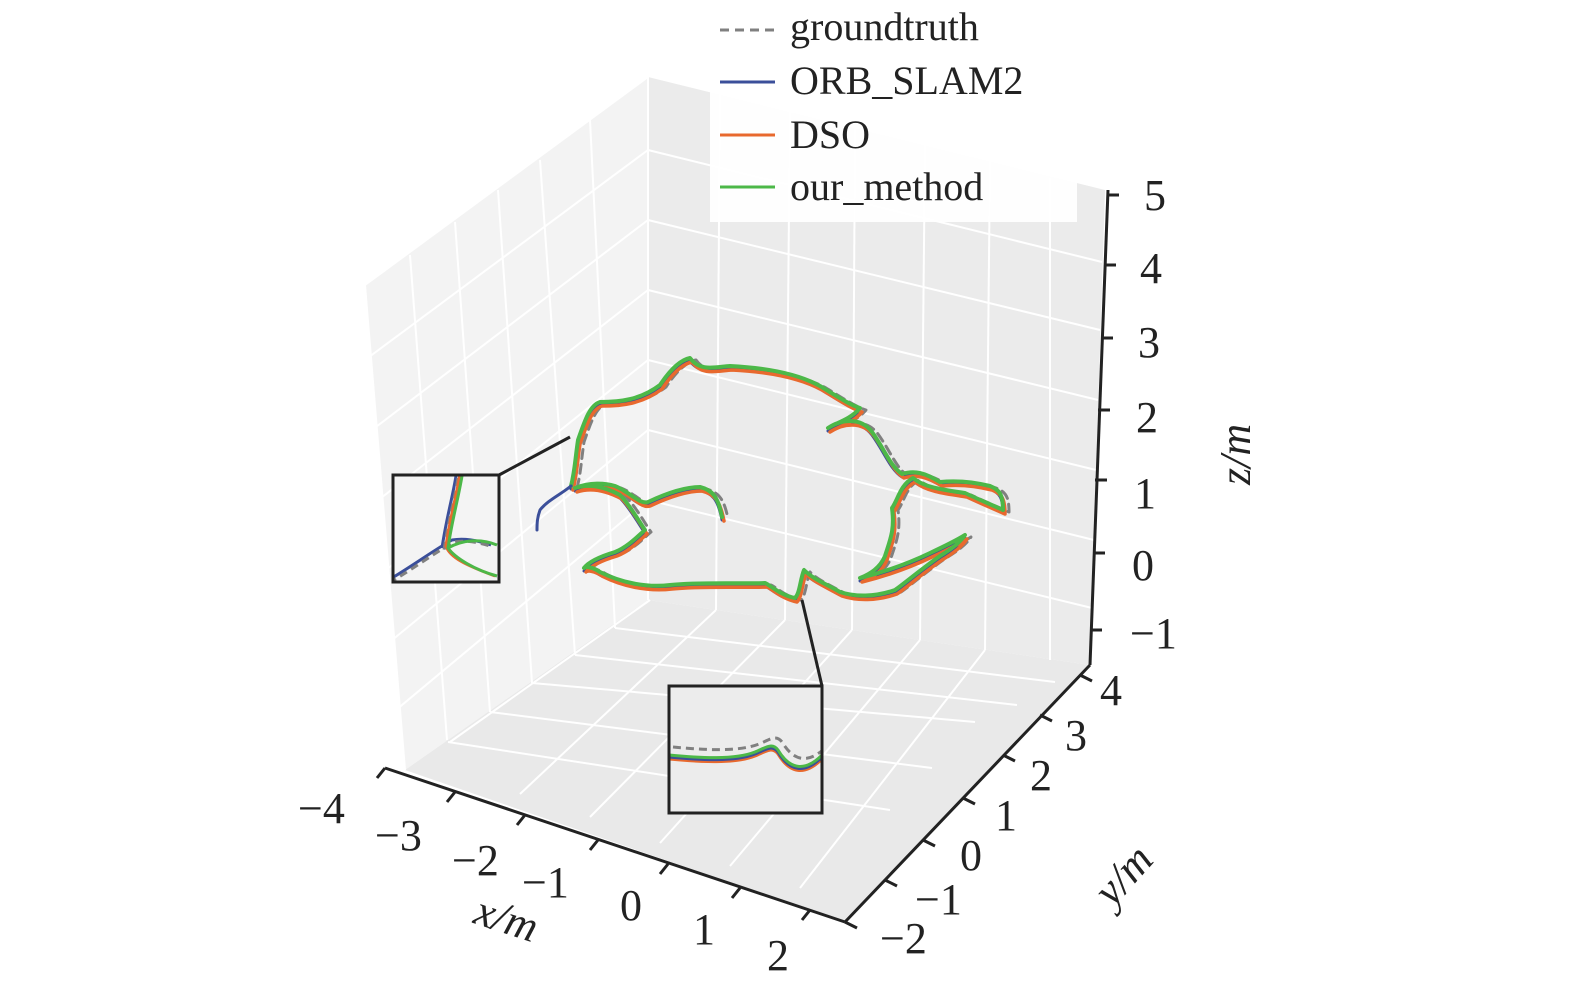 This screenshot has width=1575, height=994. Describe the element at coordinates (1122, 876) in the screenshot. I see `y-axis-label: y/m` at that location.